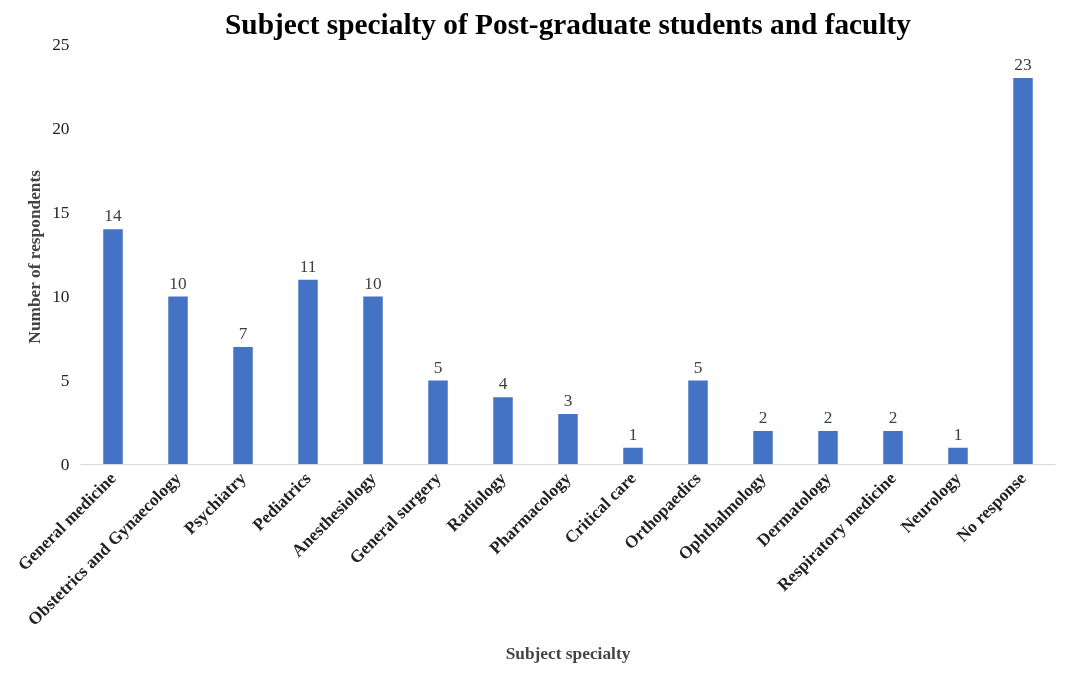 This screenshot has height=673, width=1081. I want to click on data-label: 23, so click(1023, 65).